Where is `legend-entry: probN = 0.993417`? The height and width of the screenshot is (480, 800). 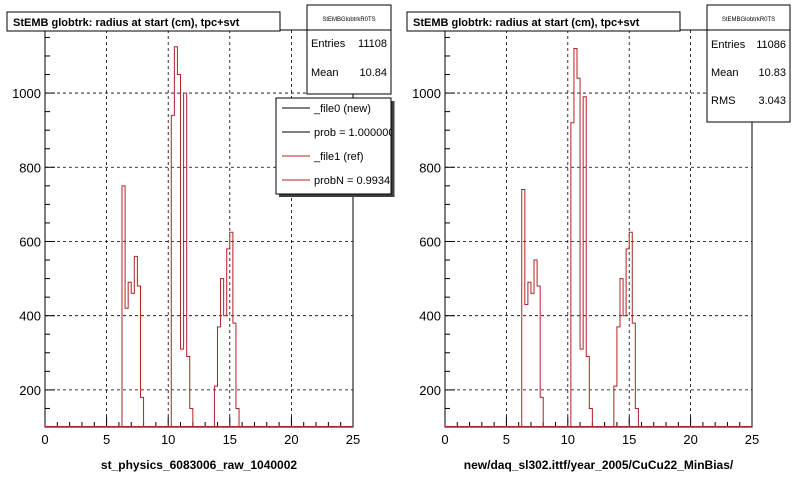
legend-entry: probN = 0.993417 is located at coordinates (358, 181).